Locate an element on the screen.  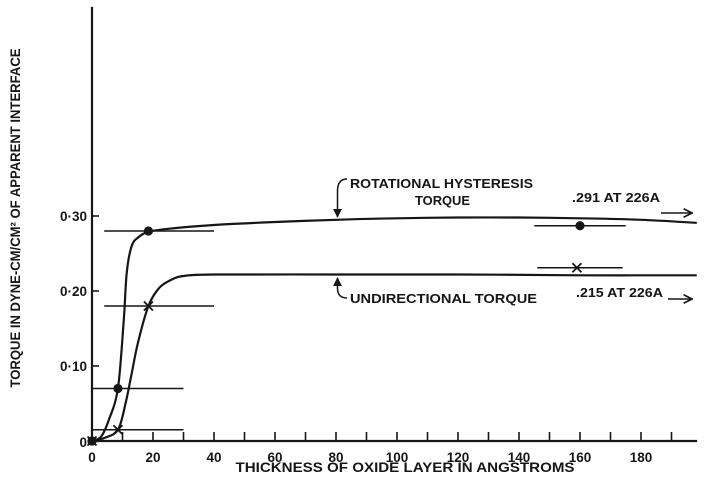
x-tick-label: 180 is located at coordinates (641, 457).